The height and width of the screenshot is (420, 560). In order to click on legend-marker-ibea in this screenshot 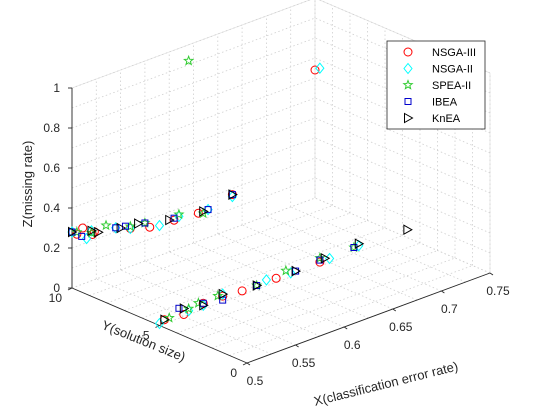, I will do `click(408, 101)`.